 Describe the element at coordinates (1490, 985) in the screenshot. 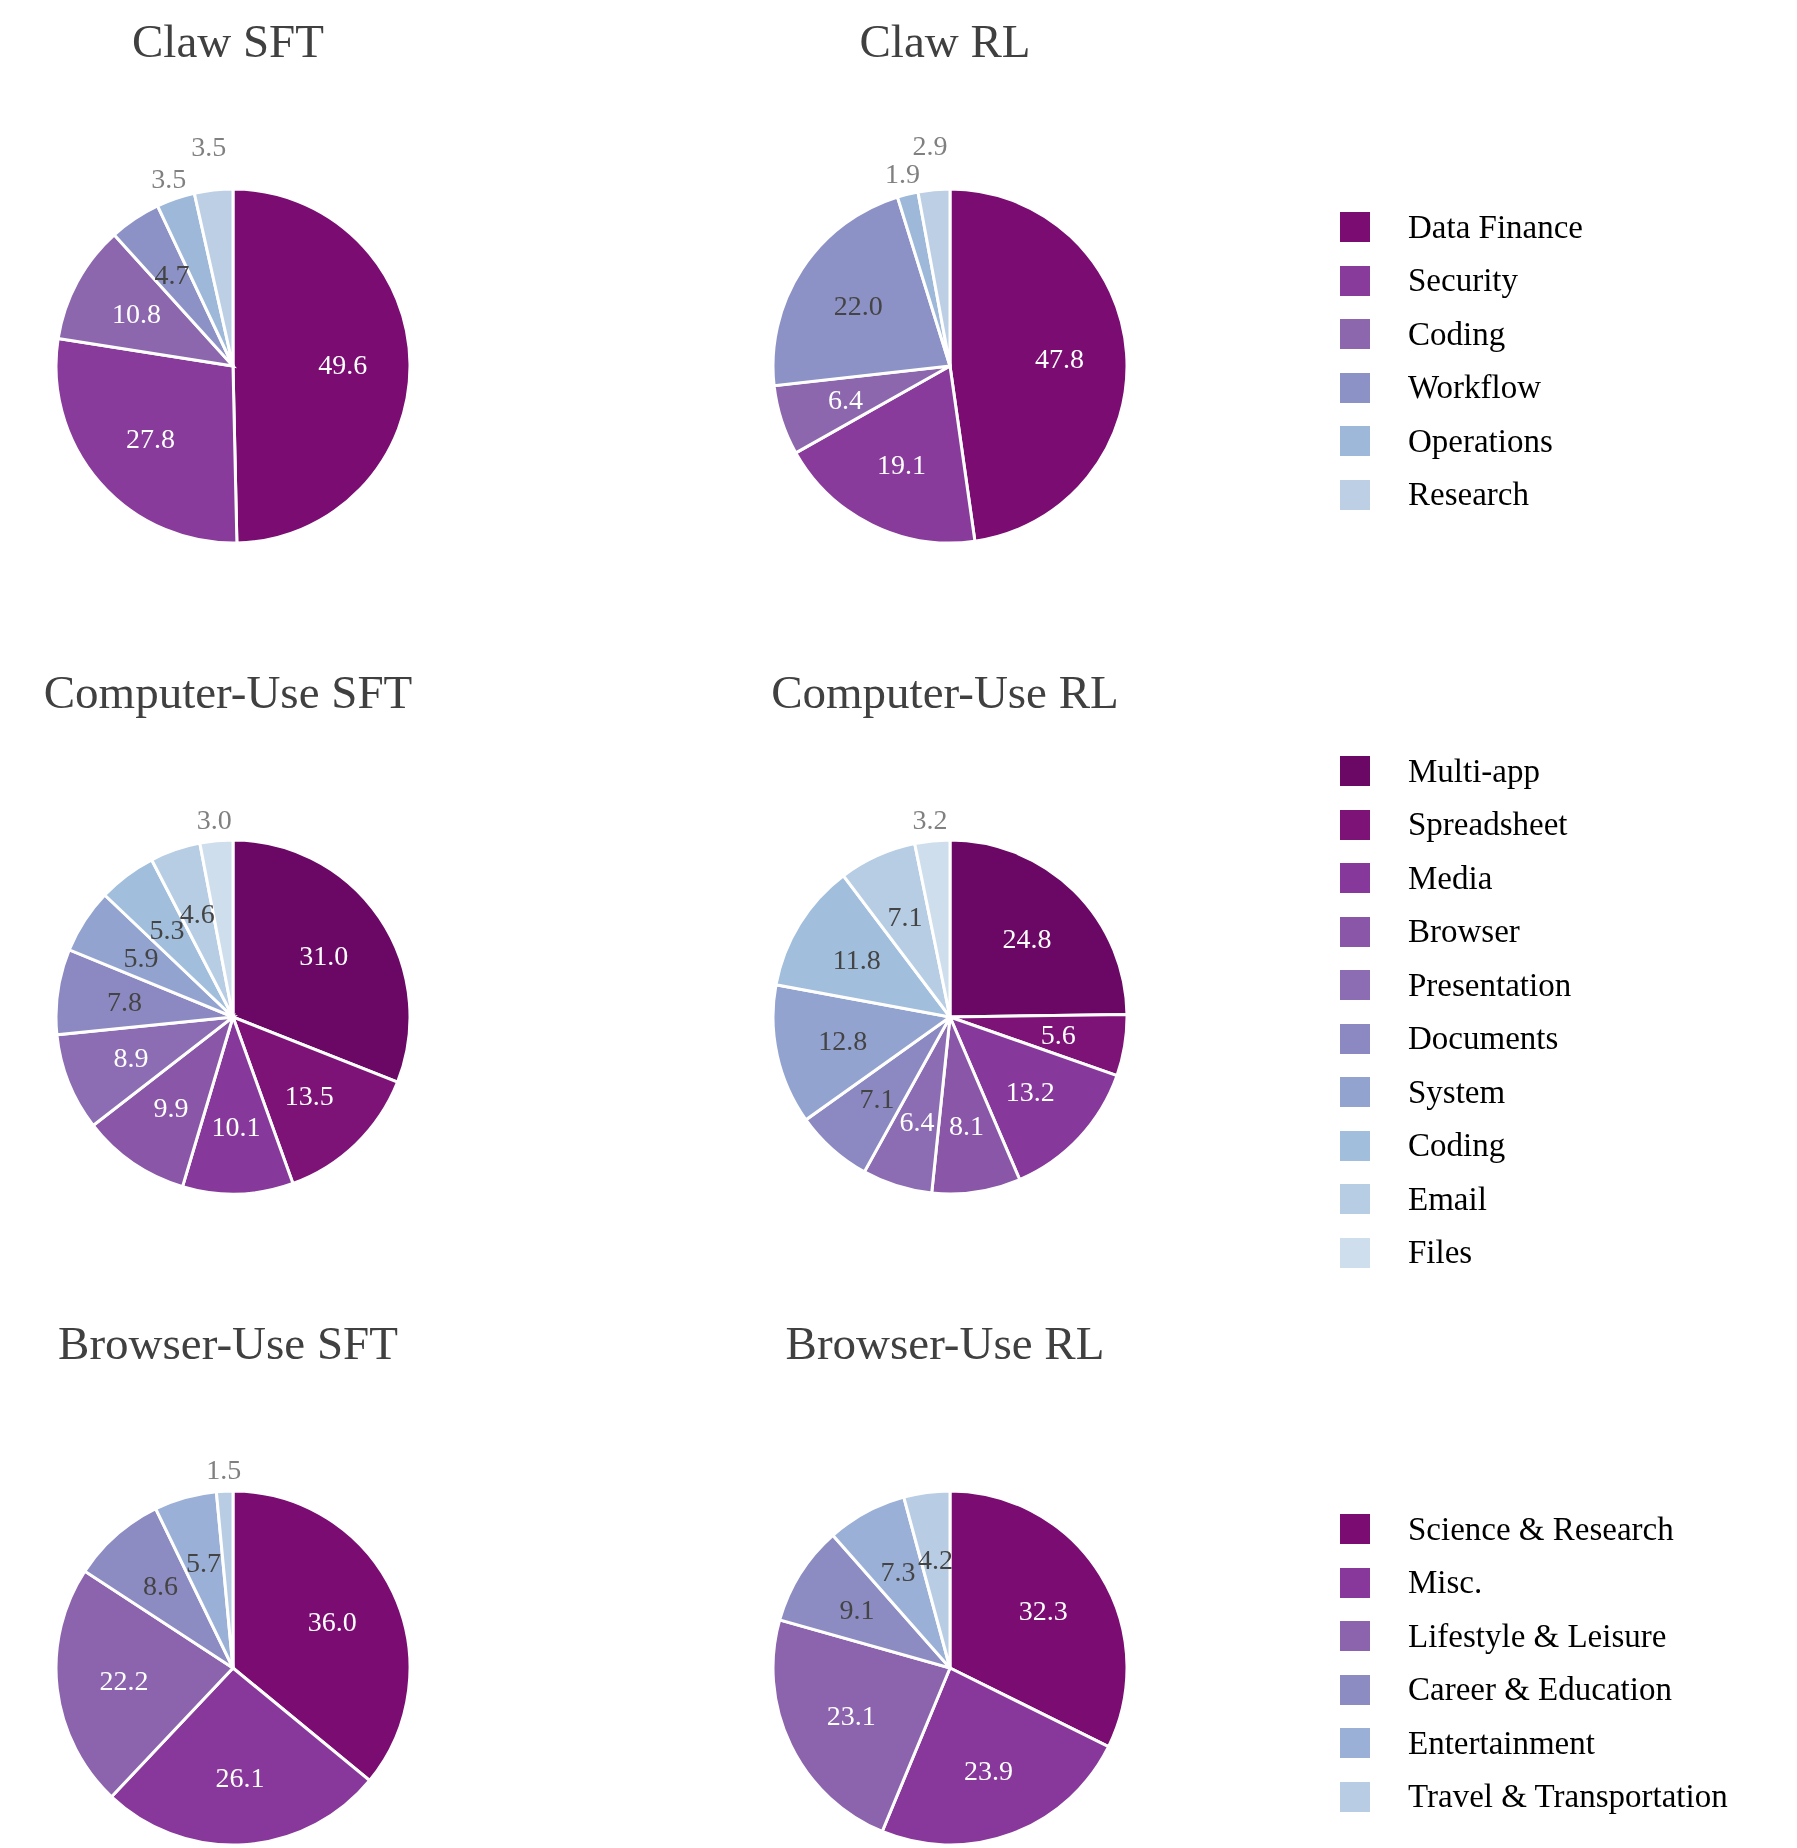

I see `legend-label: Presentation` at that location.